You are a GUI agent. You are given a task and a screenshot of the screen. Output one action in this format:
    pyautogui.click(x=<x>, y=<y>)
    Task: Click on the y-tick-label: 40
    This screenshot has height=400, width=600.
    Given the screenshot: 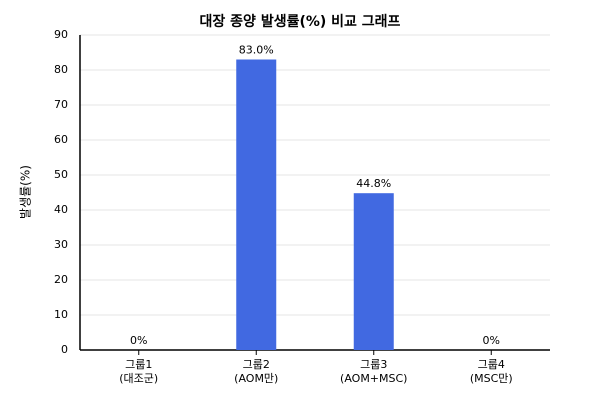 What is the action you would take?
    pyautogui.click(x=61, y=209)
    